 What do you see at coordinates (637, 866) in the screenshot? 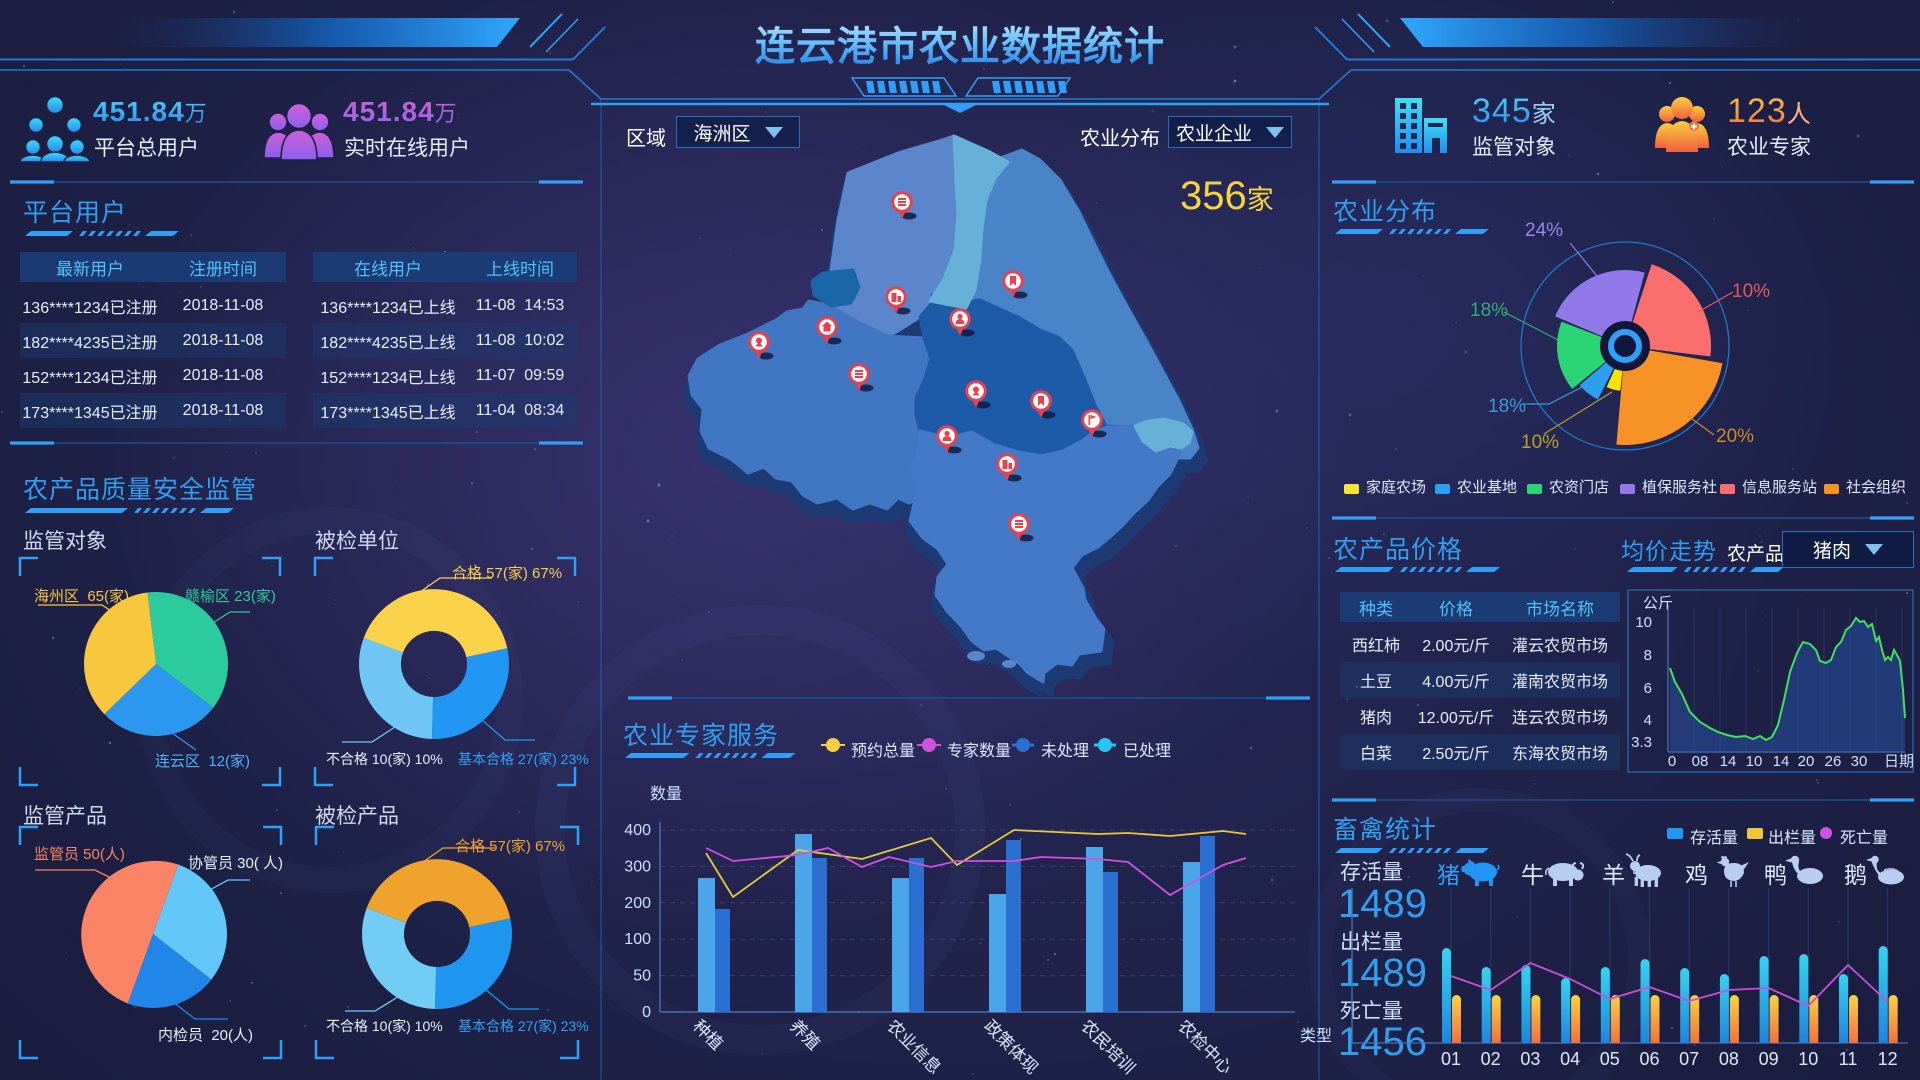
I see `svg-text: 300` at bounding box center [637, 866].